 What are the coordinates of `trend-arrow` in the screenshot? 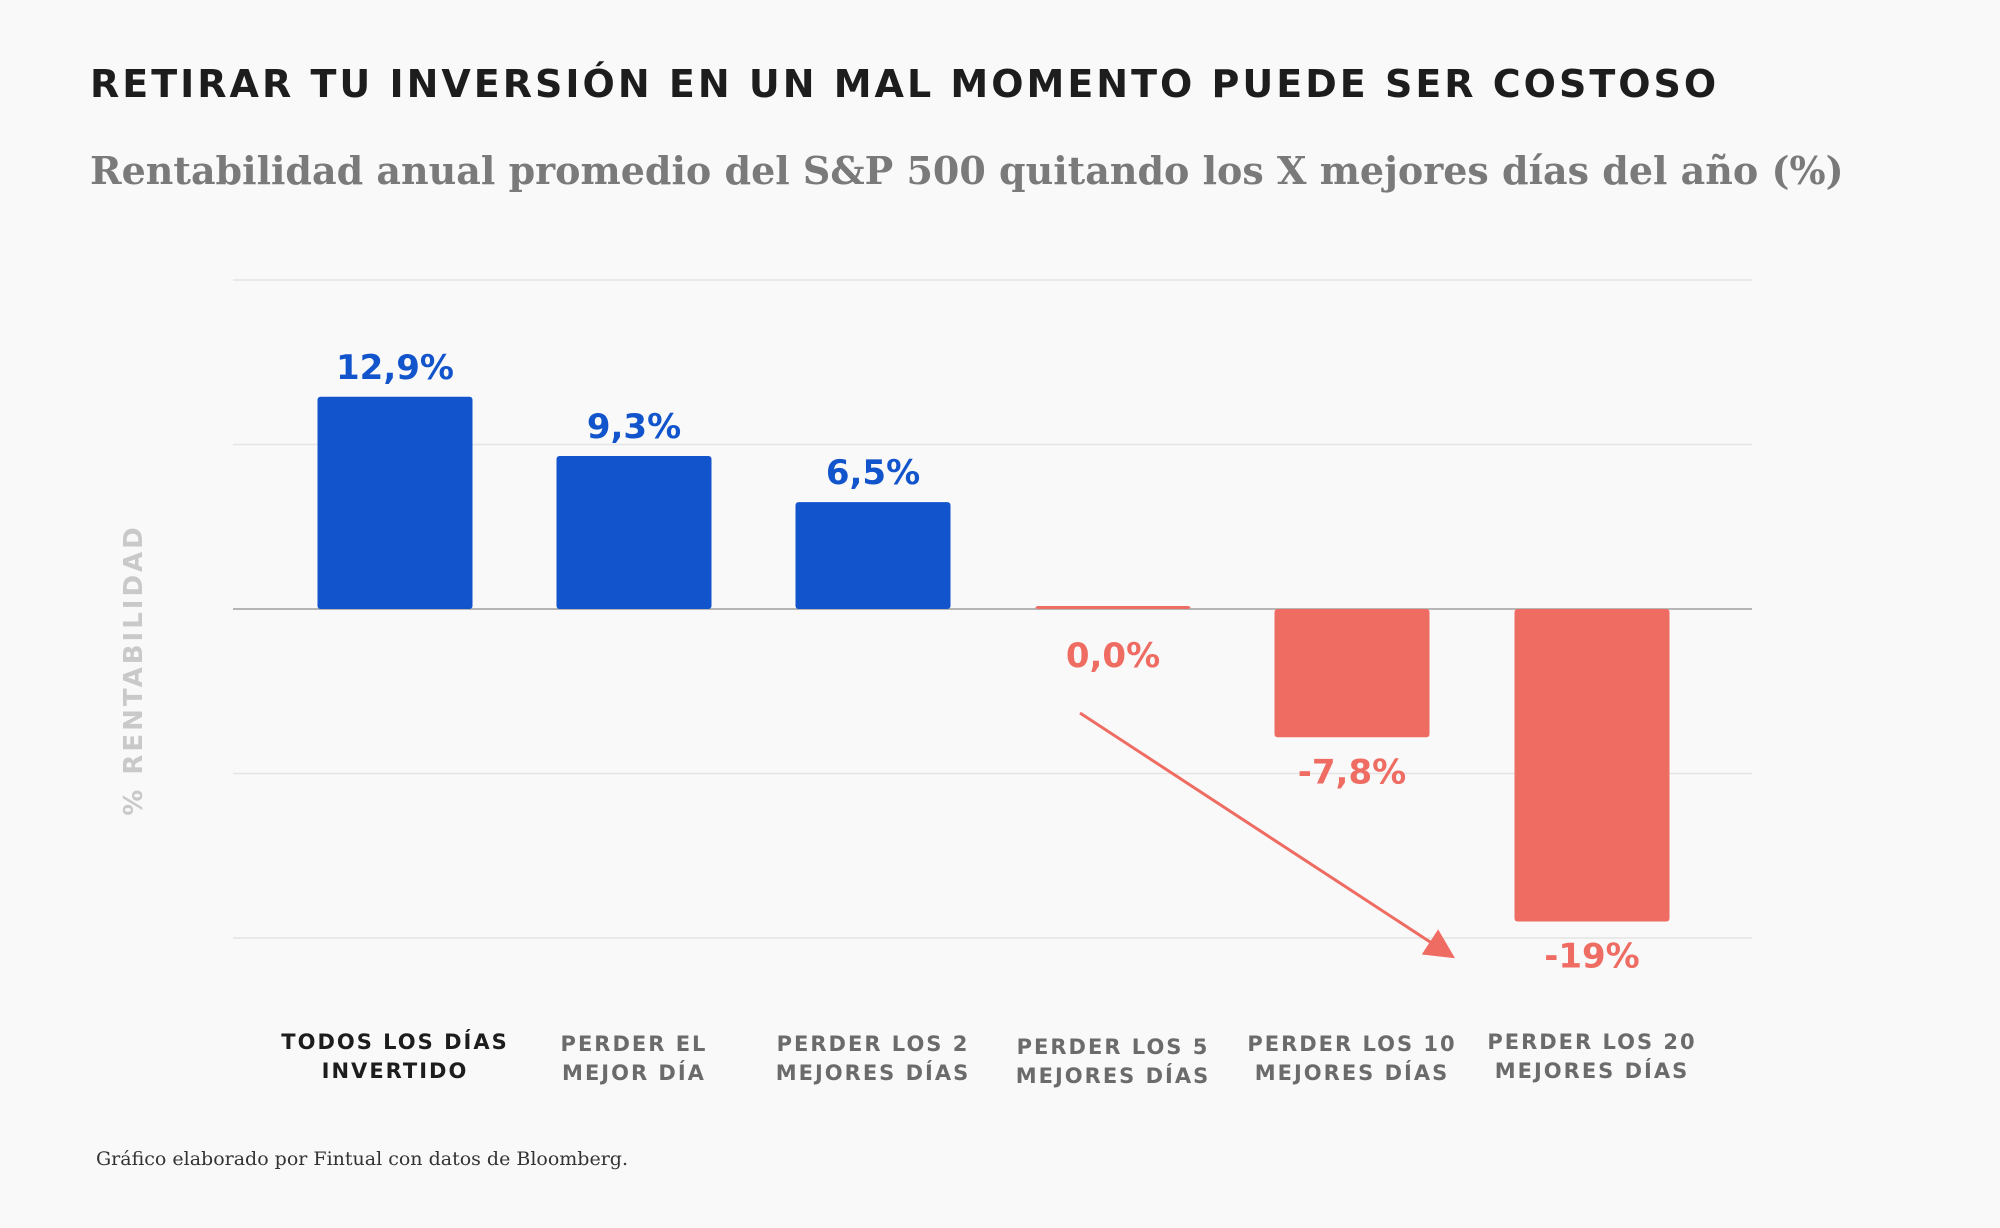 It's located at (1267, 835).